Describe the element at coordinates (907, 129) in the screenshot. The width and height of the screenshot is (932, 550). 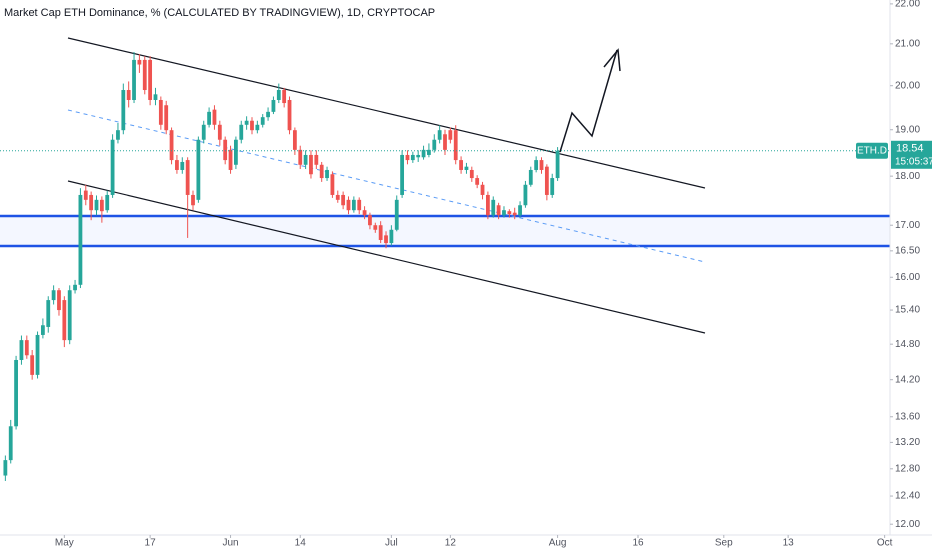
I see `y-tick-label: 19.00` at that location.